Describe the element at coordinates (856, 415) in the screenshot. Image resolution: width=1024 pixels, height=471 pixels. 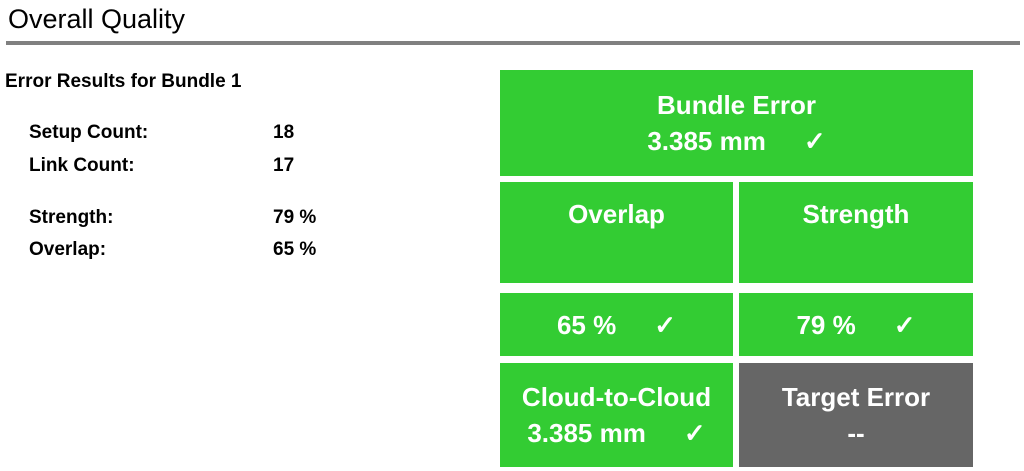
I see `target-error-tile: Target Error --` at that location.